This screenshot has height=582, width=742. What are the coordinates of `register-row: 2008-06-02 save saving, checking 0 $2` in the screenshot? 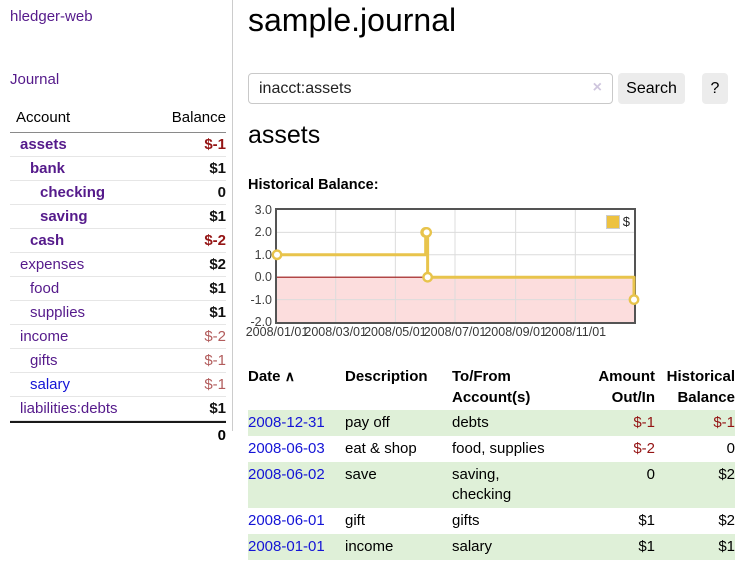 It's located at (491, 485).